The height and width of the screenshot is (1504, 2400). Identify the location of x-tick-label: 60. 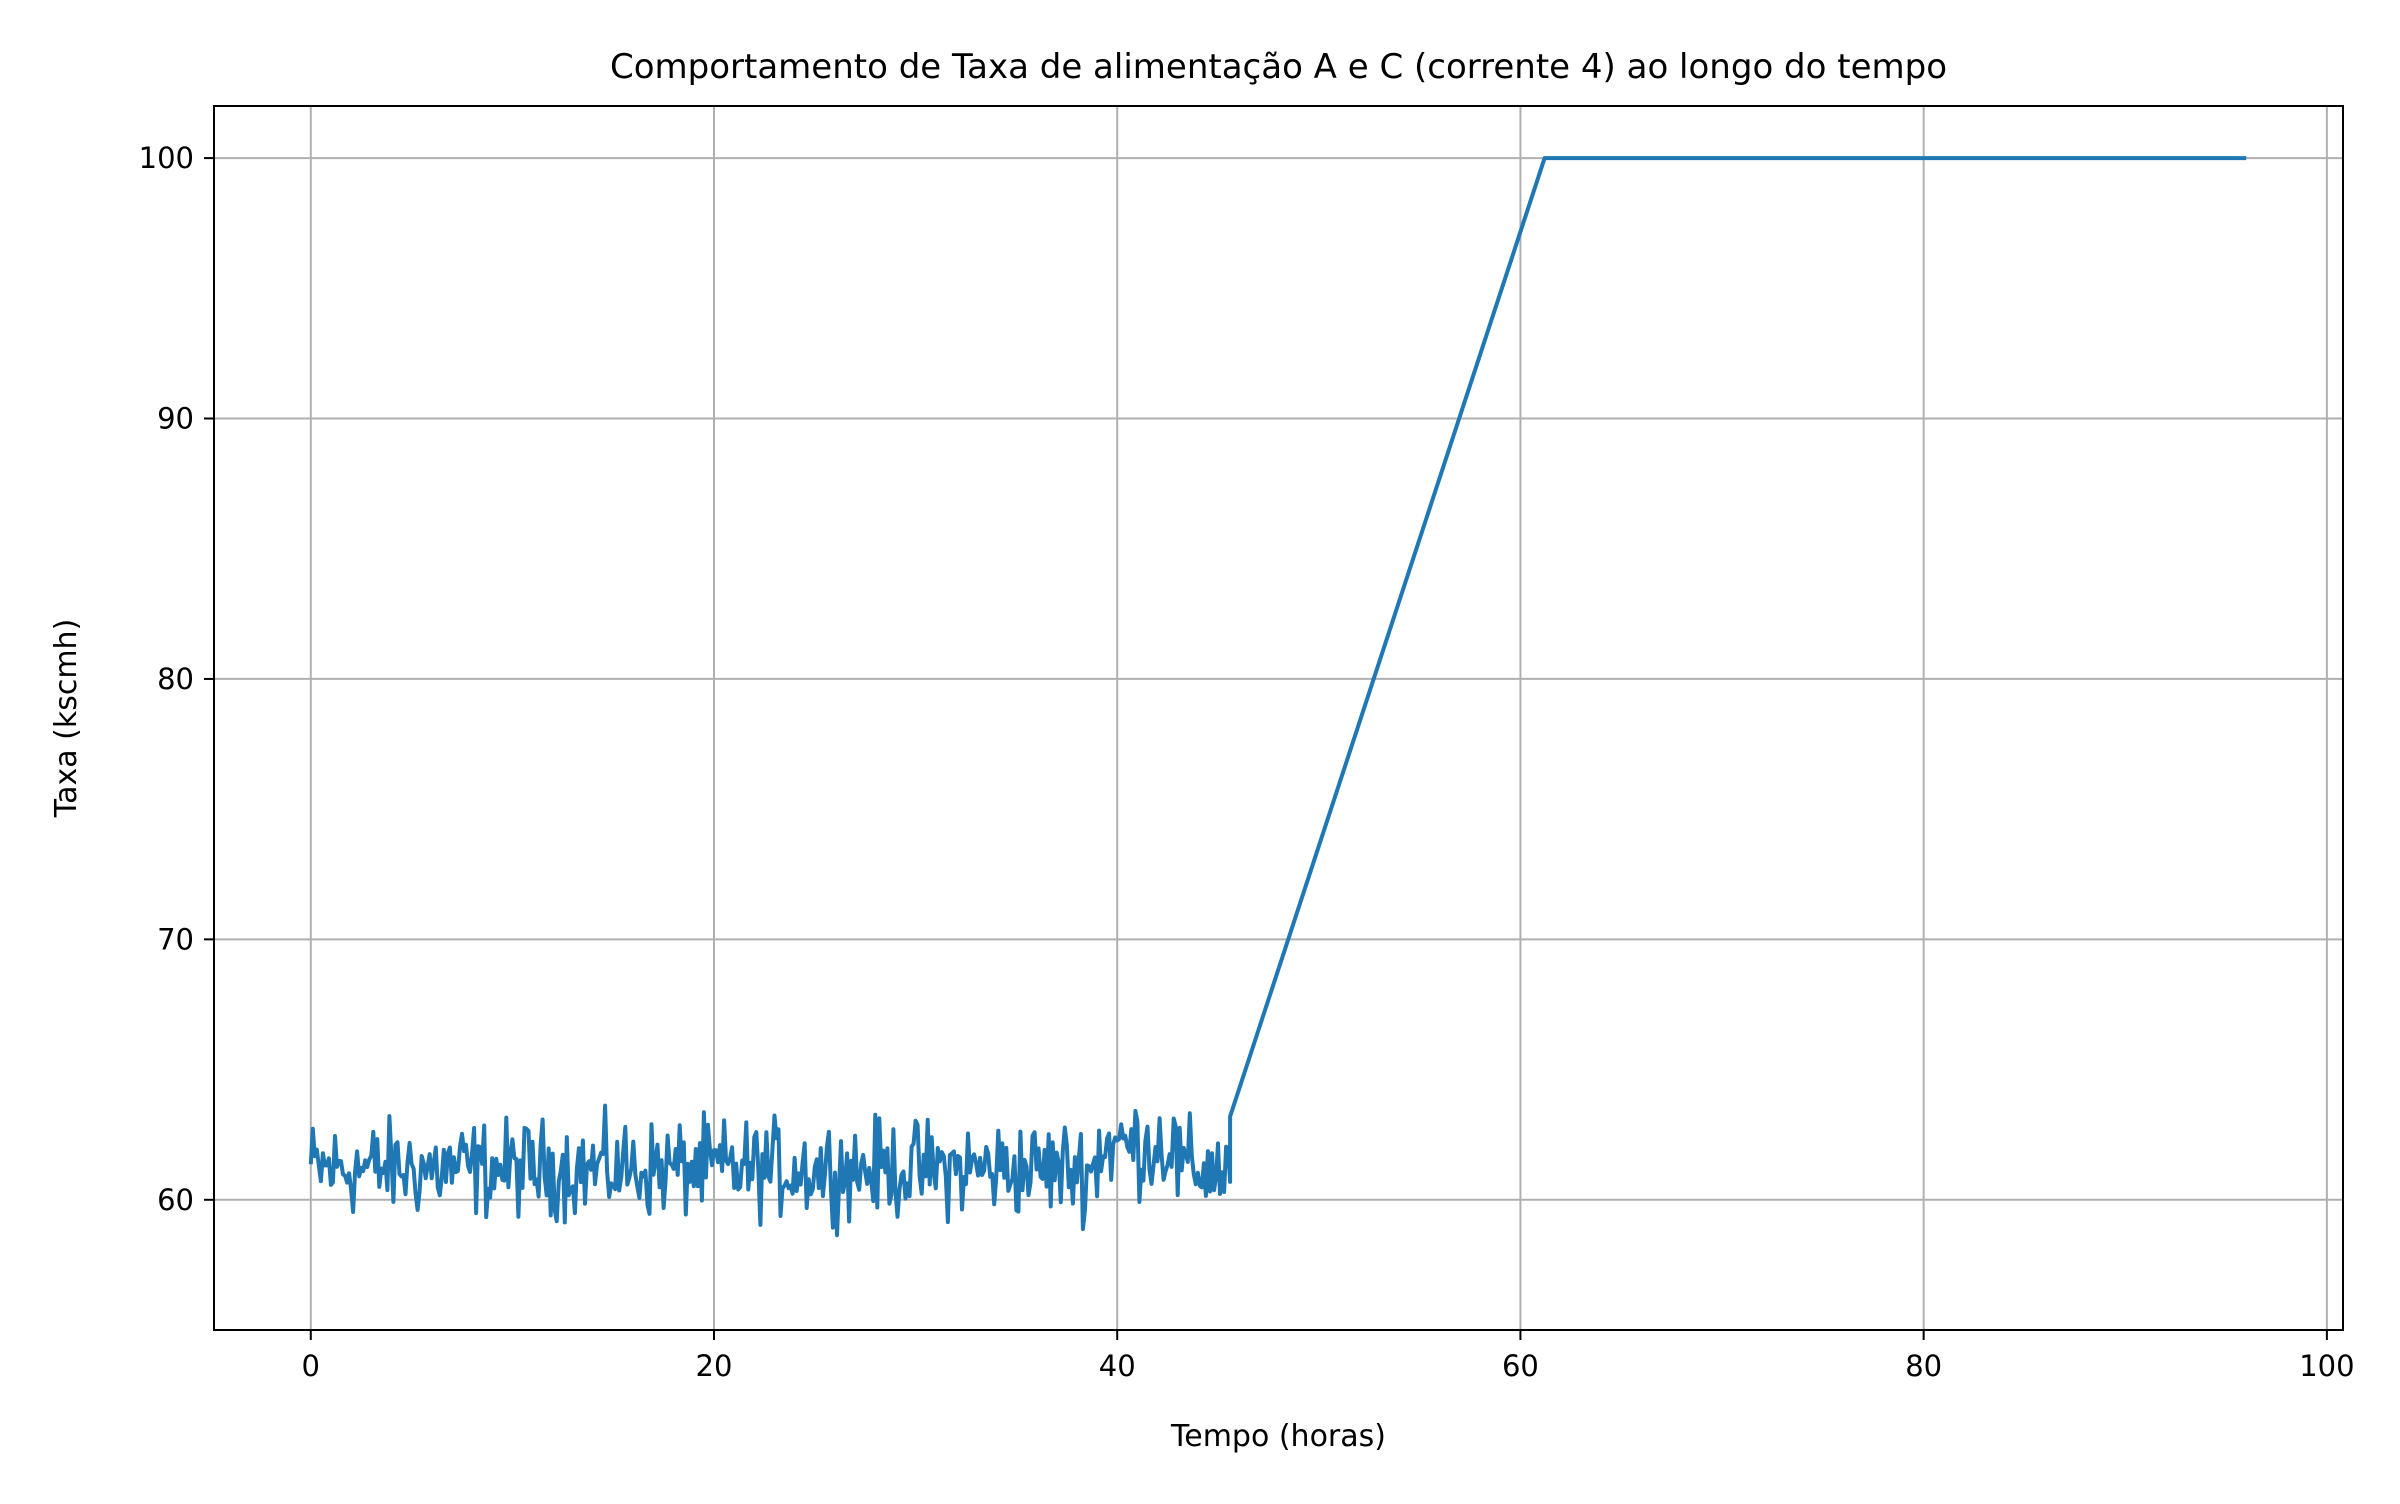
(1520, 1366).